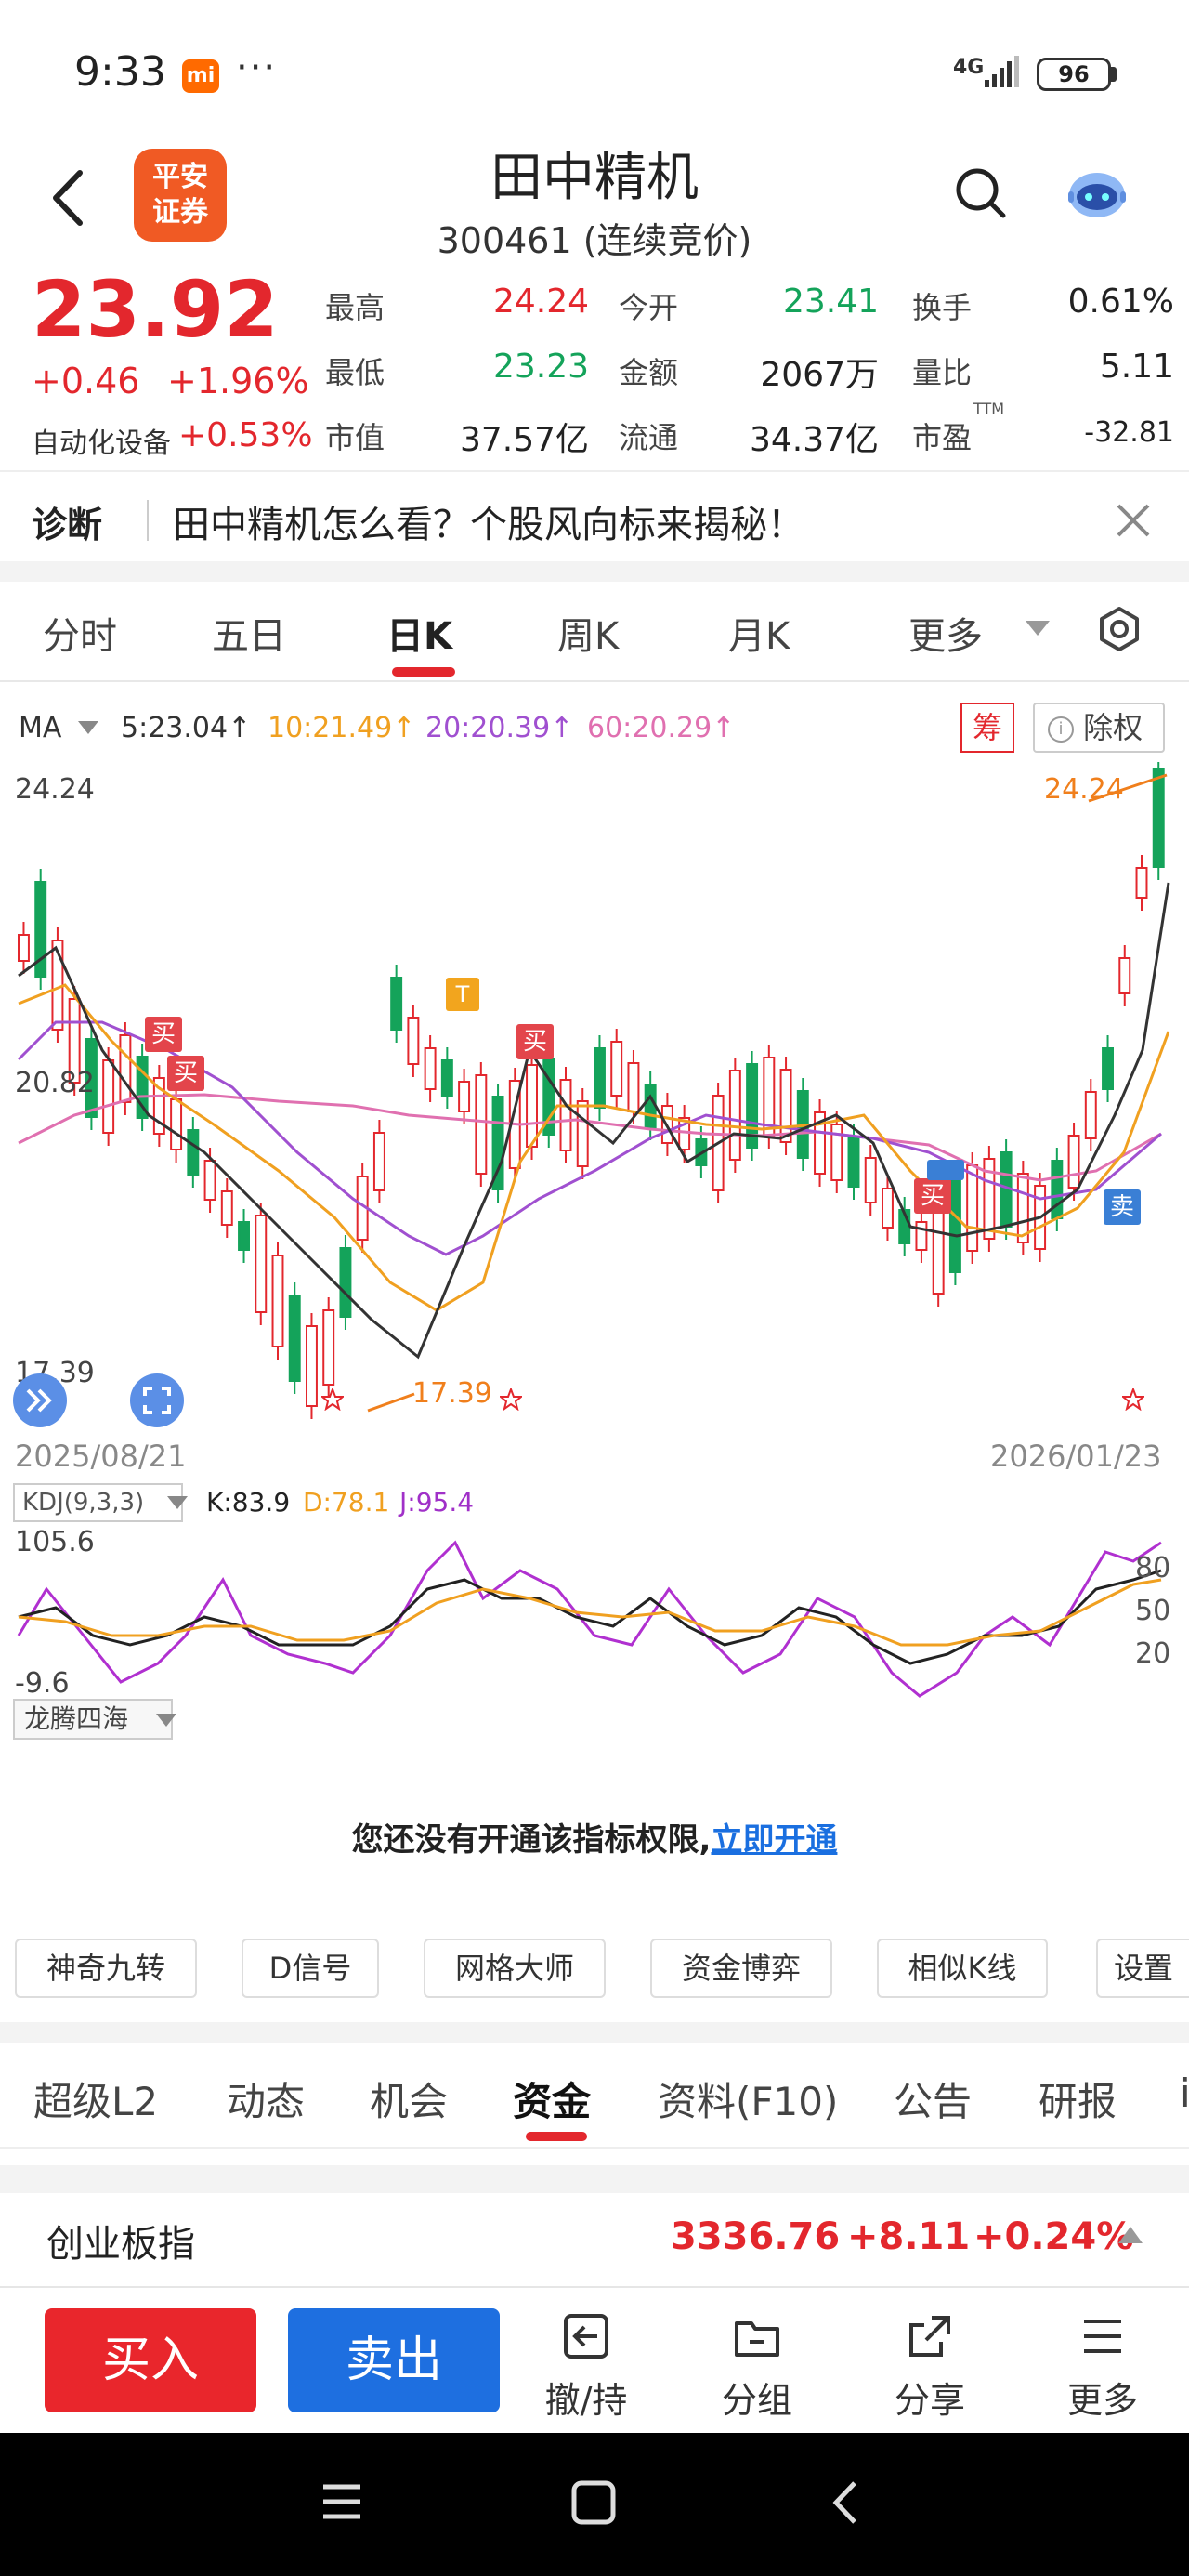 The width and height of the screenshot is (1189, 2576). Describe the element at coordinates (40, 728) in the screenshot. I see `ma-selector: MA` at that location.